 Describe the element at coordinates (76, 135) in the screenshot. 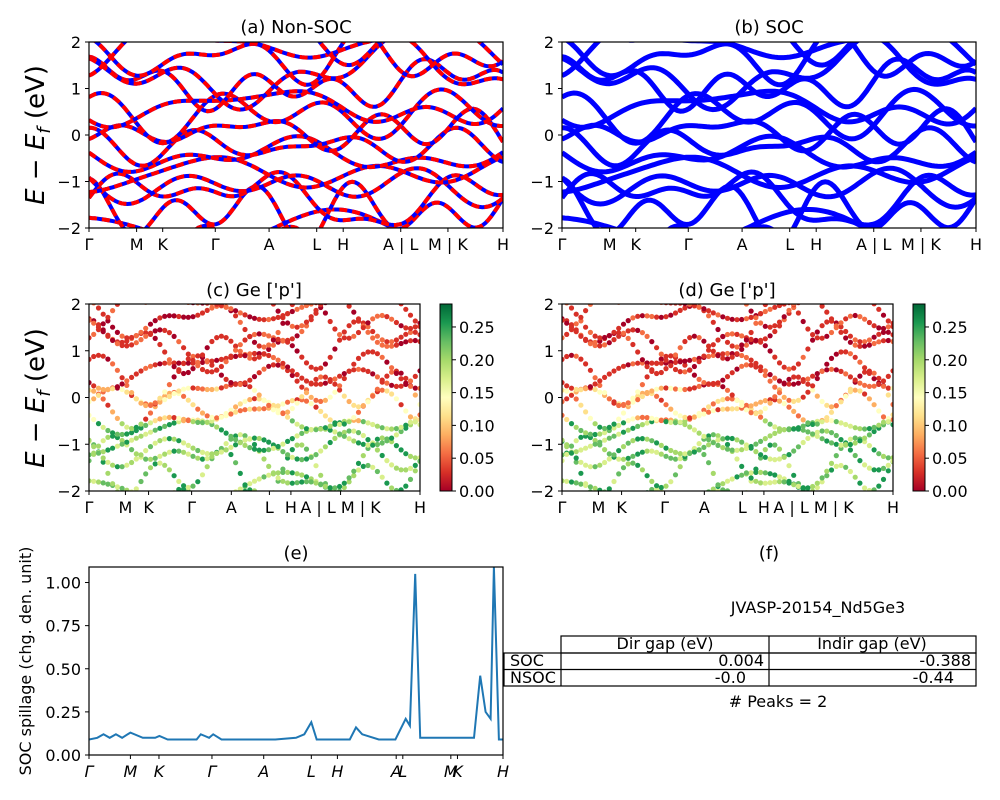

I see `y-tick-label: 0` at that location.